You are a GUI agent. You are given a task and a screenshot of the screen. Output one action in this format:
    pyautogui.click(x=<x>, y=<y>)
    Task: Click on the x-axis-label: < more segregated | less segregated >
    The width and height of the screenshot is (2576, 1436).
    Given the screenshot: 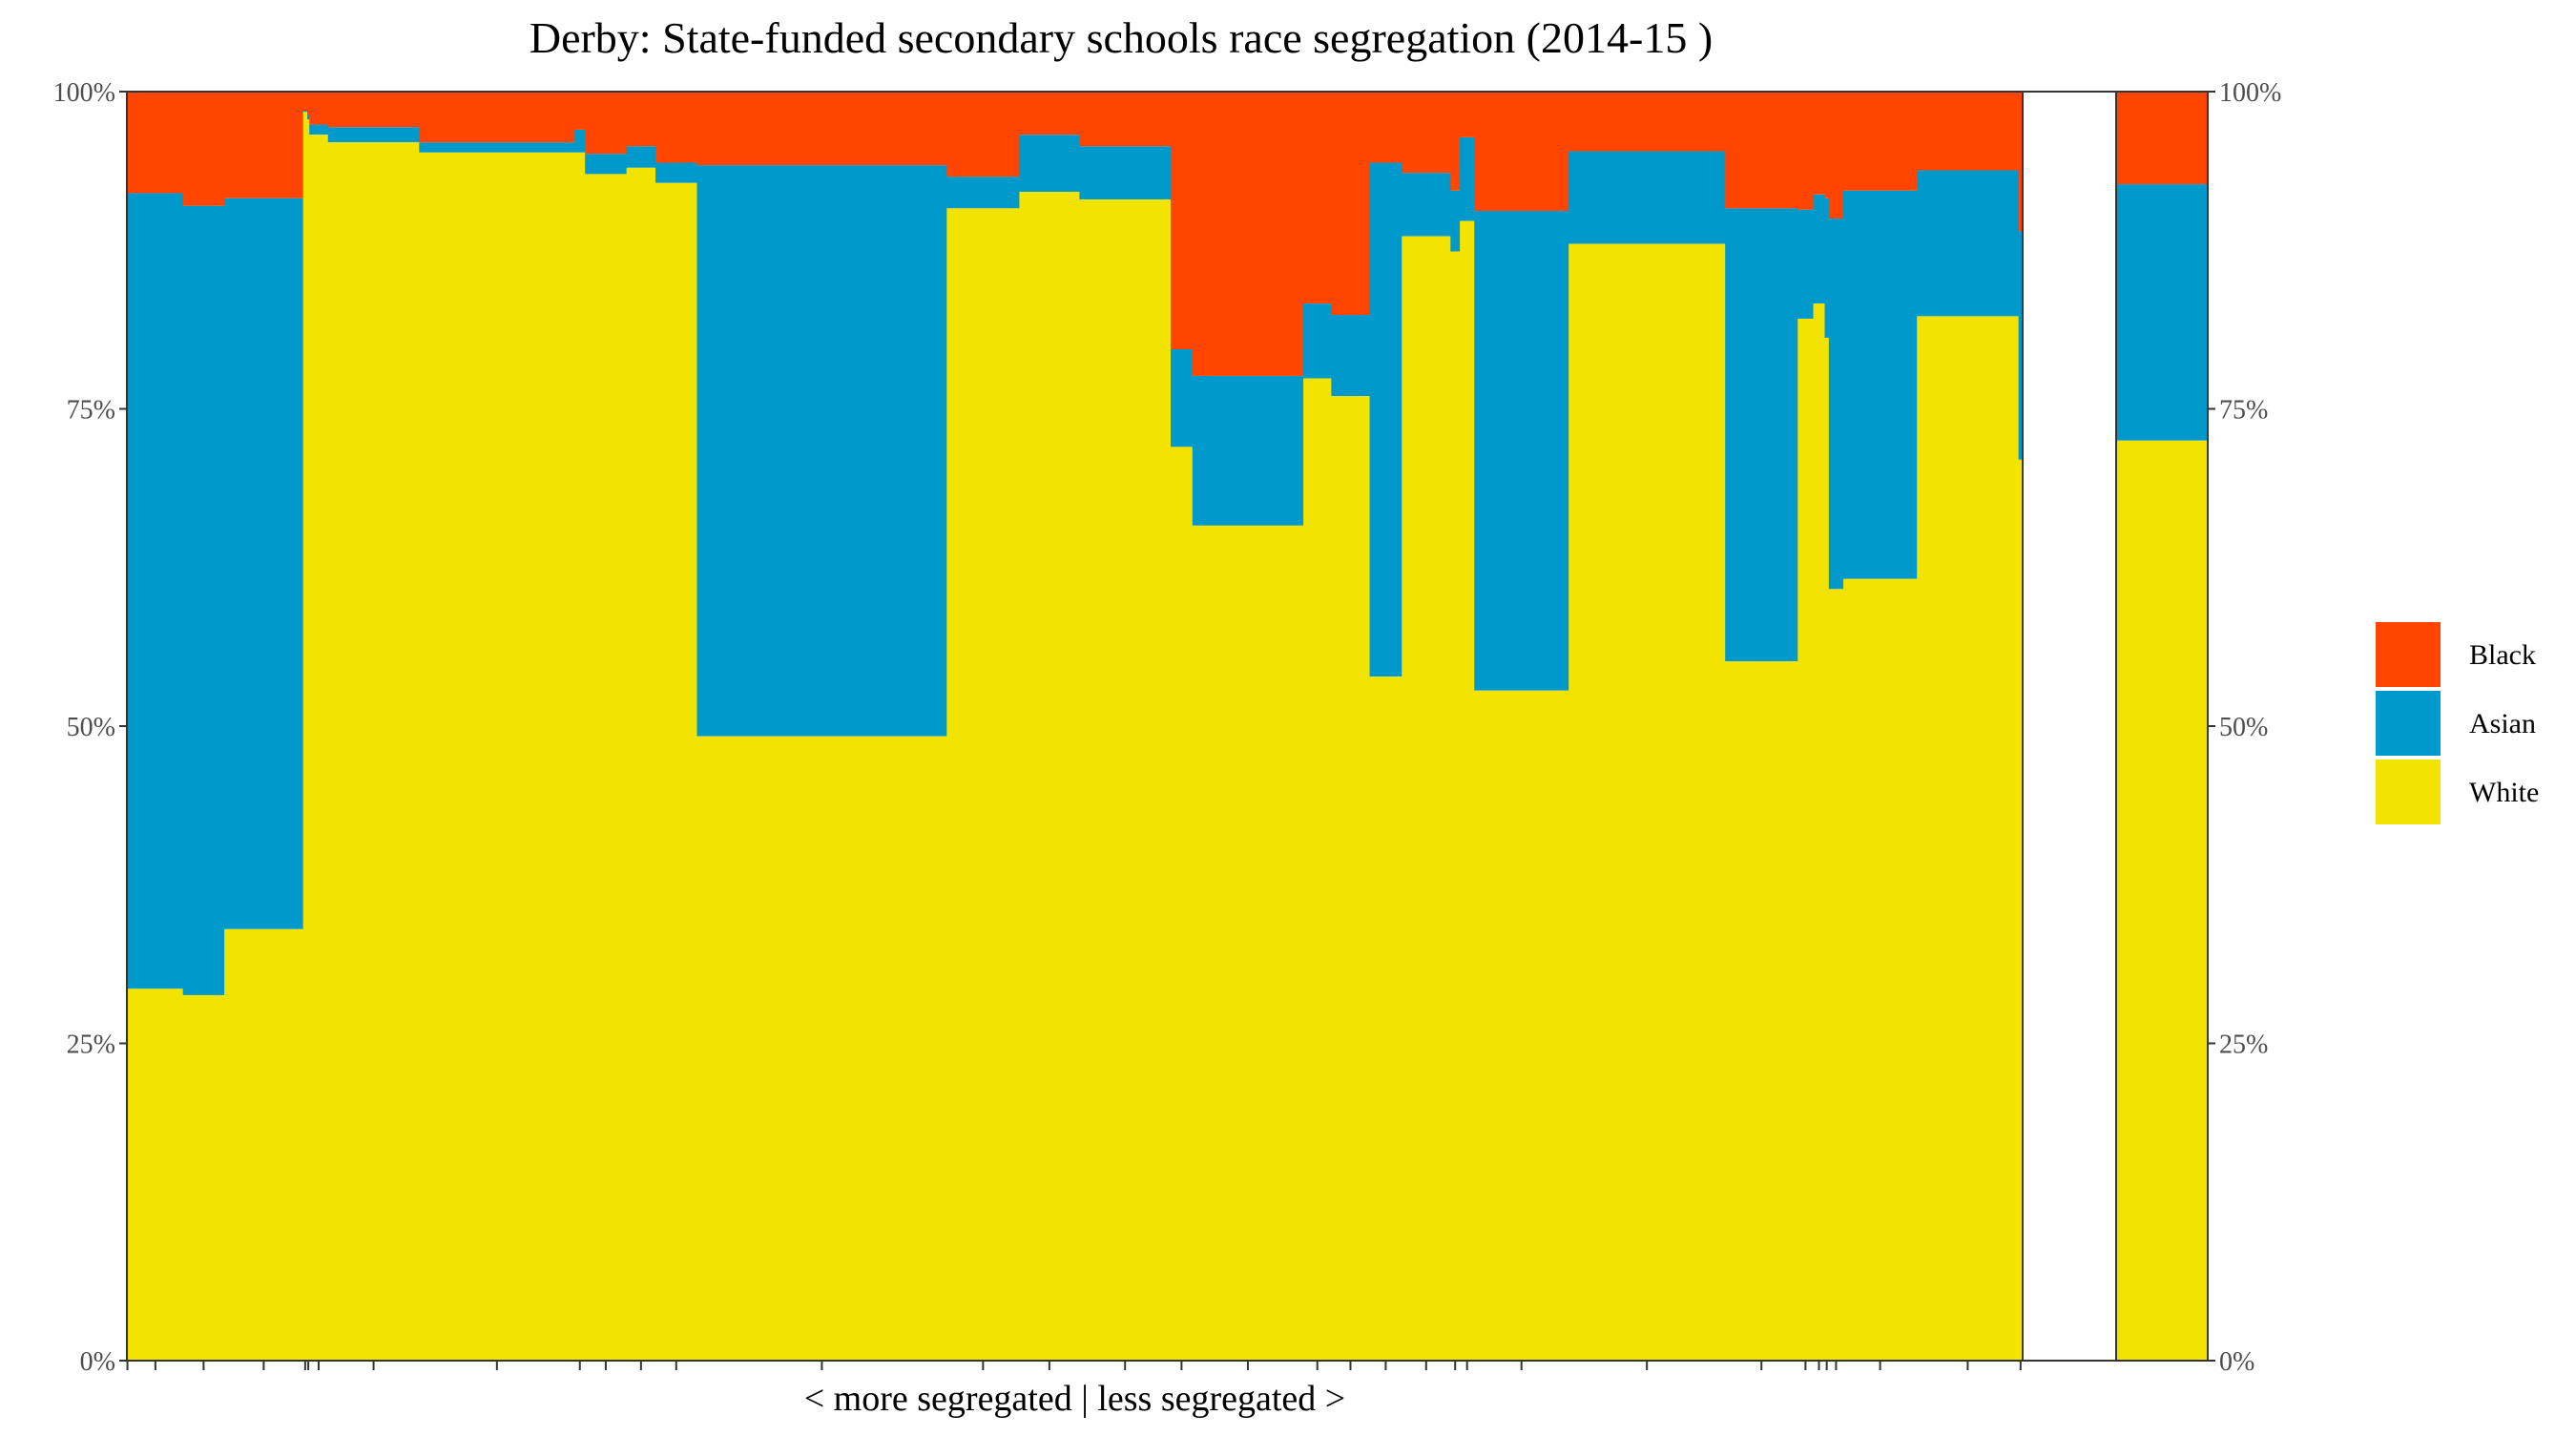 What is the action you would take?
    pyautogui.click(x=1074, y=1399)
    